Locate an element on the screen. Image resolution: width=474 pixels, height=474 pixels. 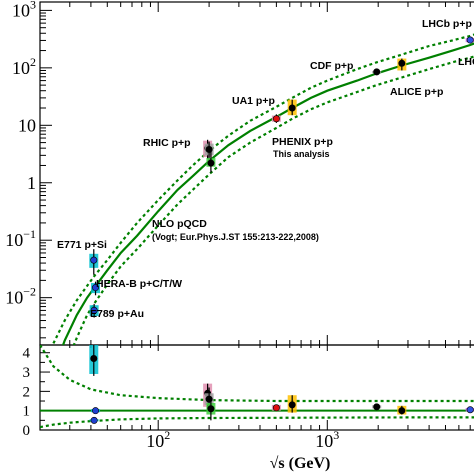
annotation-ua1: UA1 p+p is located at coordinates (253, 101).